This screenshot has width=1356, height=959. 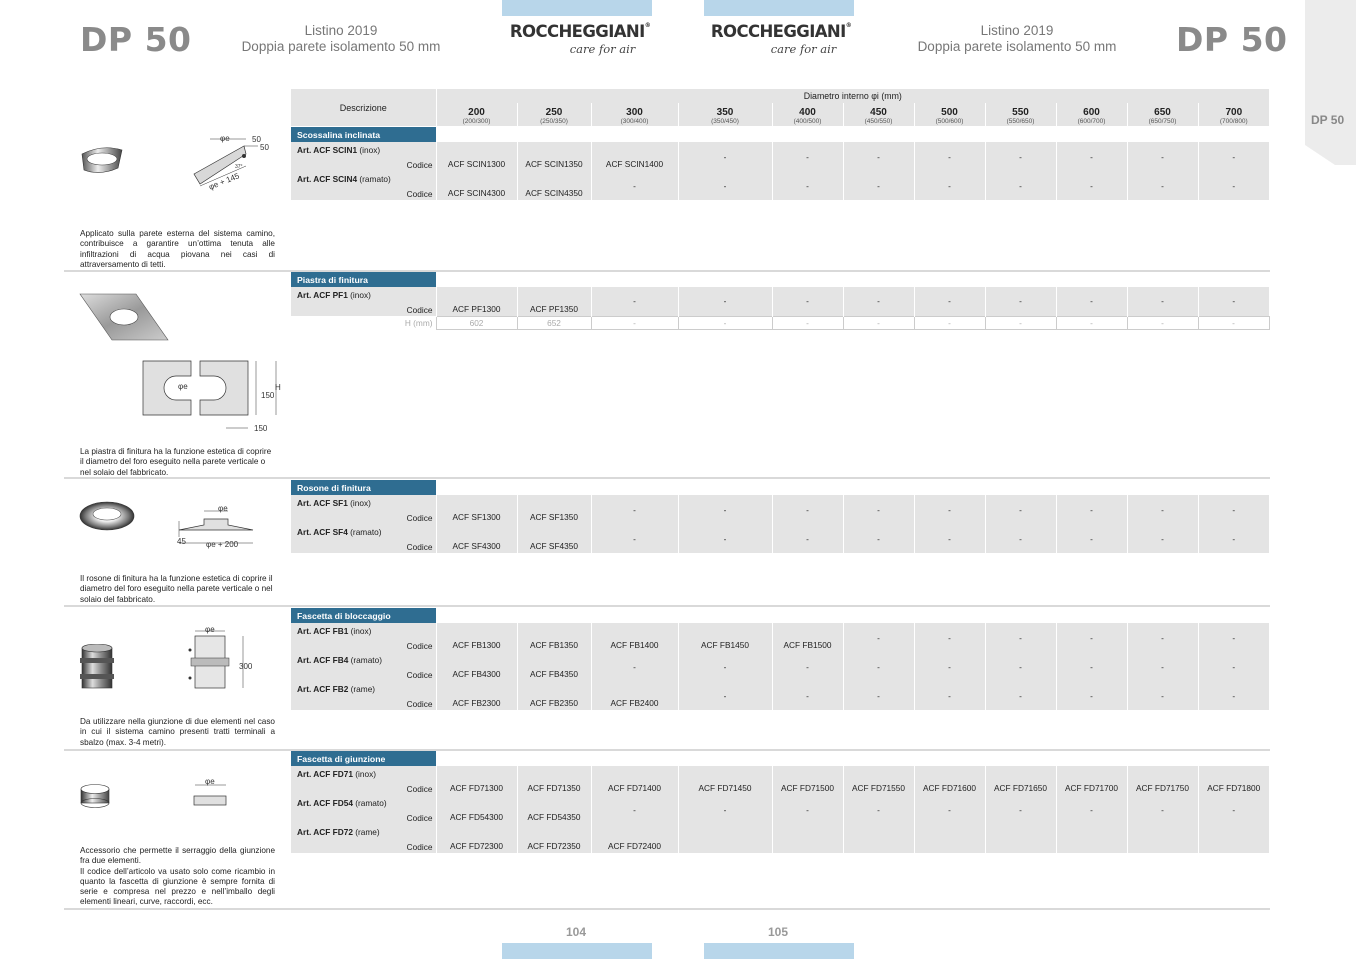 I want to click on section-title: Piastra di finitura, so click(x=363, y=279).